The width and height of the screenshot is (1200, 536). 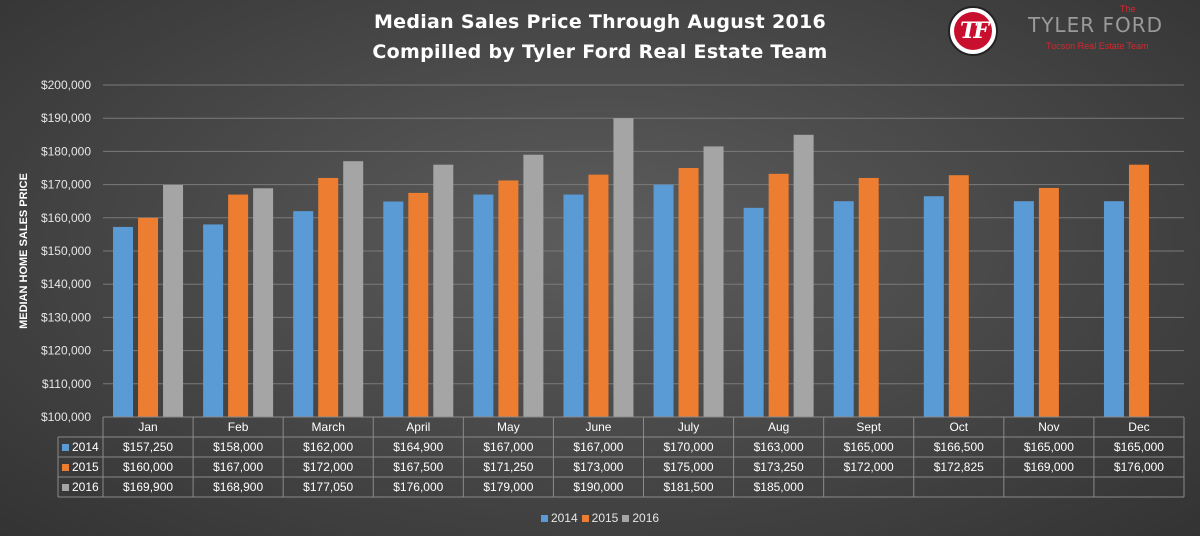 I want to click on table-series-name: 2014, so click(x=85, y=447).